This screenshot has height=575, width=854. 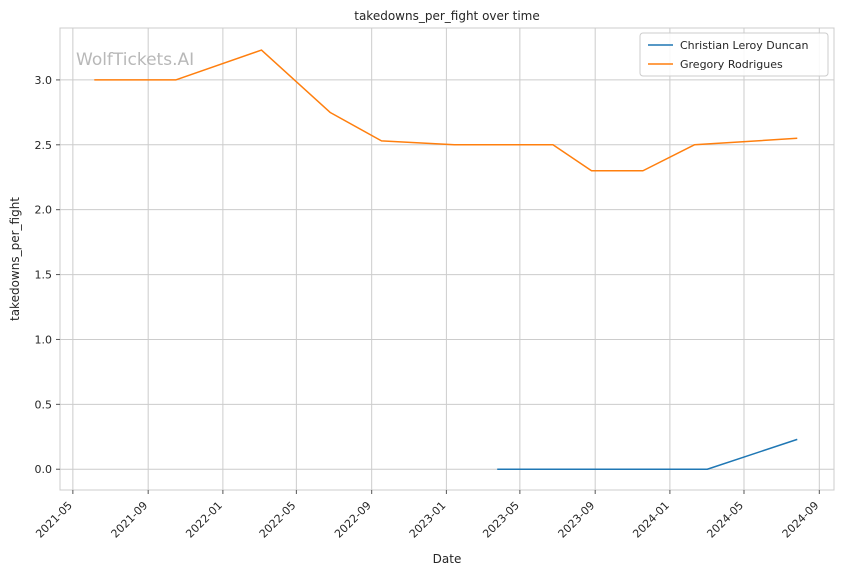 What do you see at coordinates (744, 45) in the screenshot?
I see `legend-label-christian-leroy-duncan: Christian Leroy Duncan` at bounding box center [744, 45].